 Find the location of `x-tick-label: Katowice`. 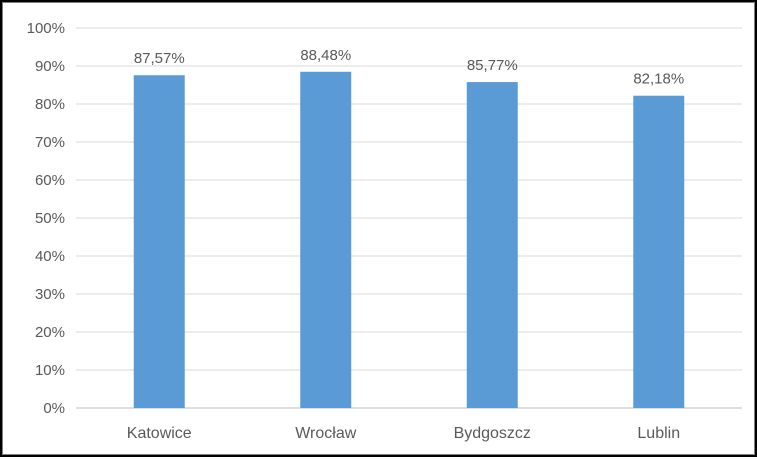

x-tick-label: Katowice is located at coordinates (159, 433).